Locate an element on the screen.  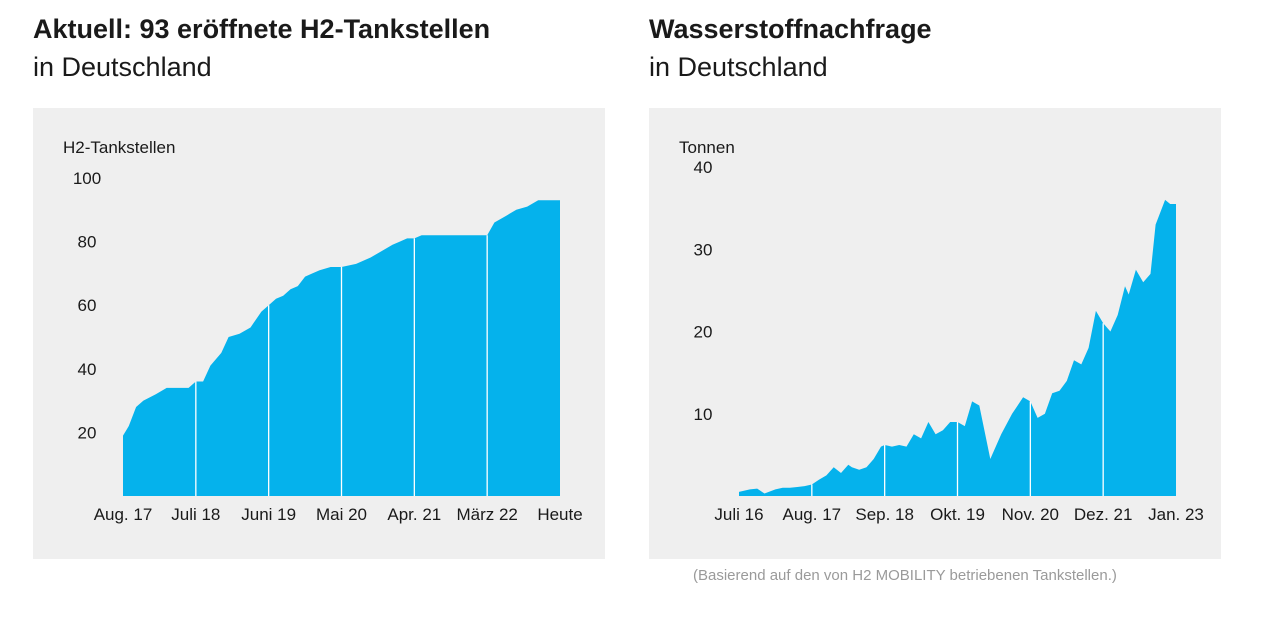
x-tick-label: Dez. 21 is located at coordinates (1103, 514).